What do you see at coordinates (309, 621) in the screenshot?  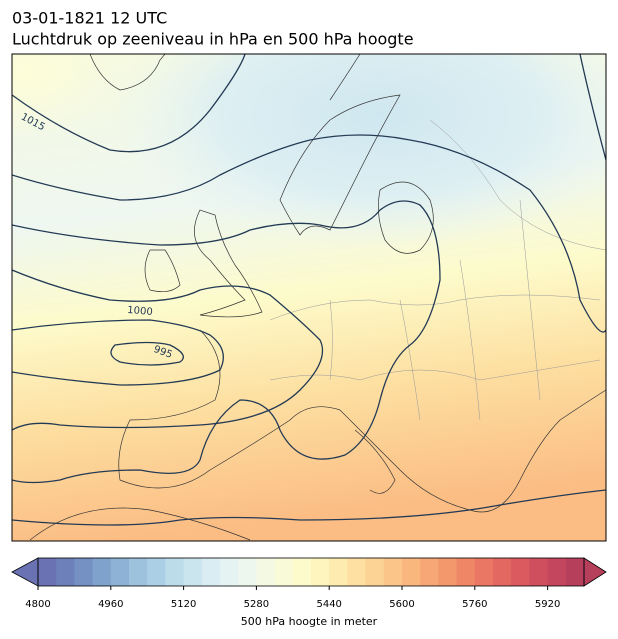 I see `colorbar-label: 500 hPa hoogte in meter` at bounding box center [309, 621].